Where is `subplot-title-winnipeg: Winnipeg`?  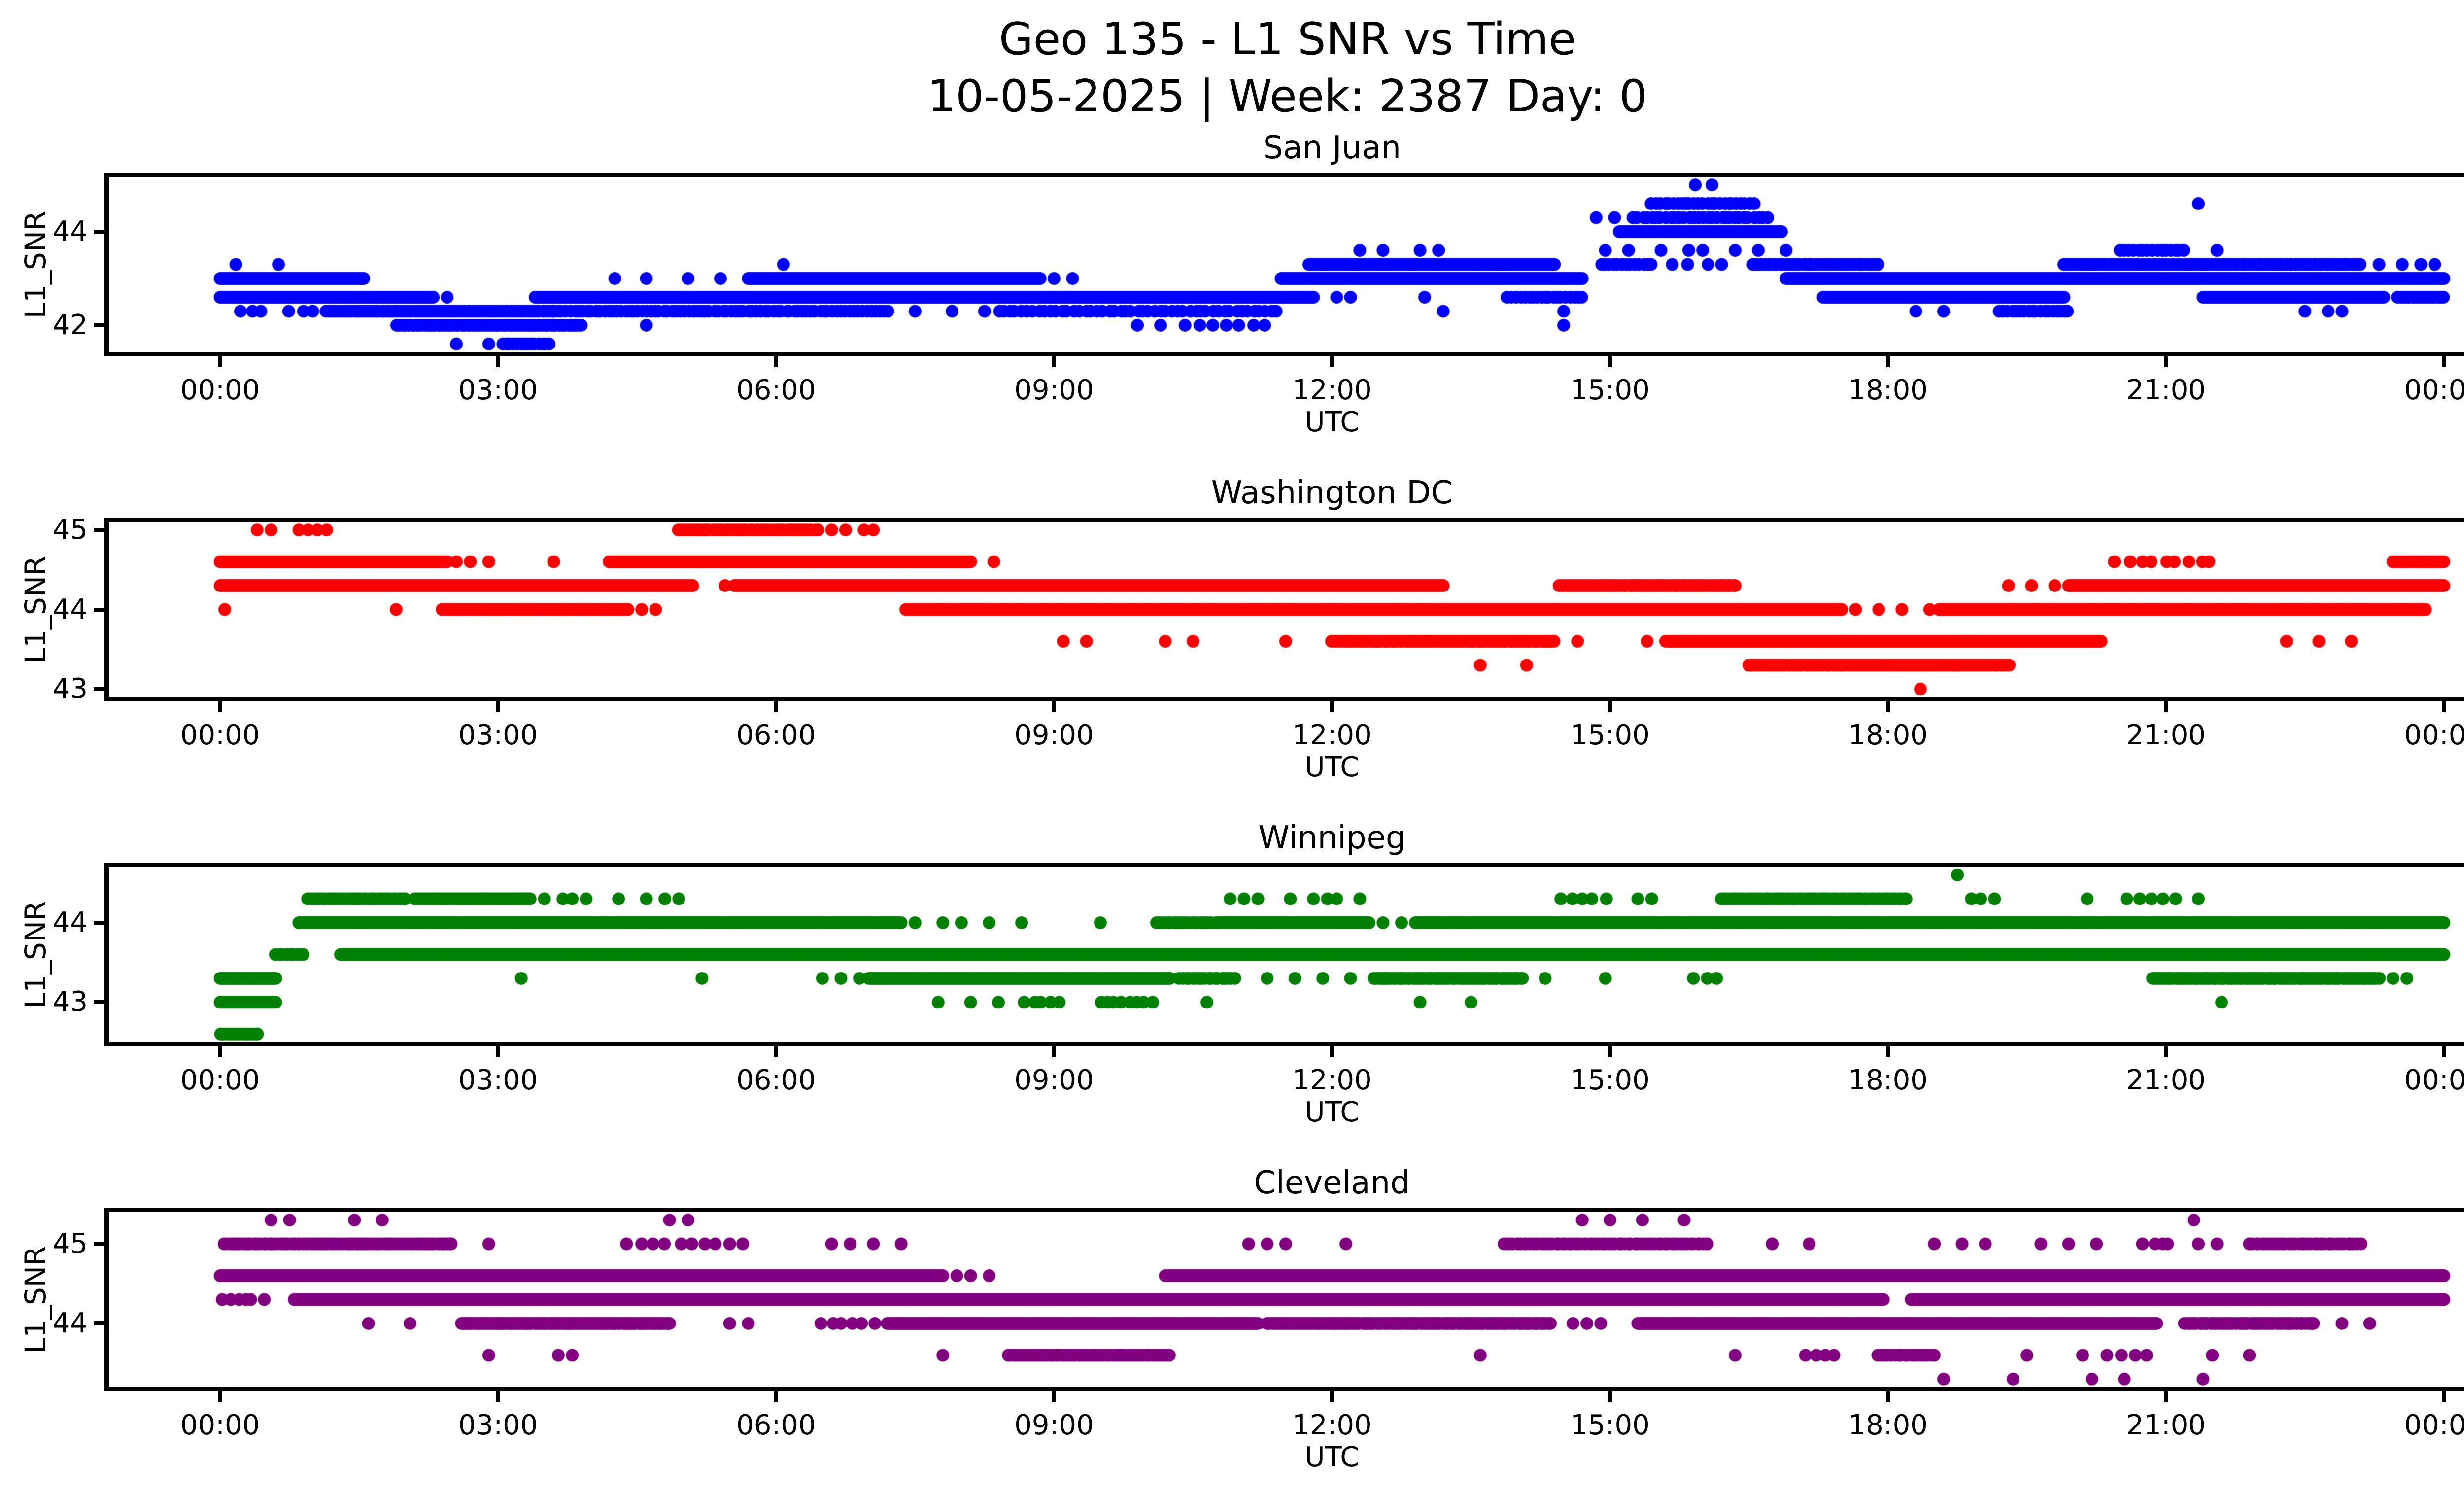 subplot-title-winnipeg: Winnipeg is located at coordinates (1332, 838).